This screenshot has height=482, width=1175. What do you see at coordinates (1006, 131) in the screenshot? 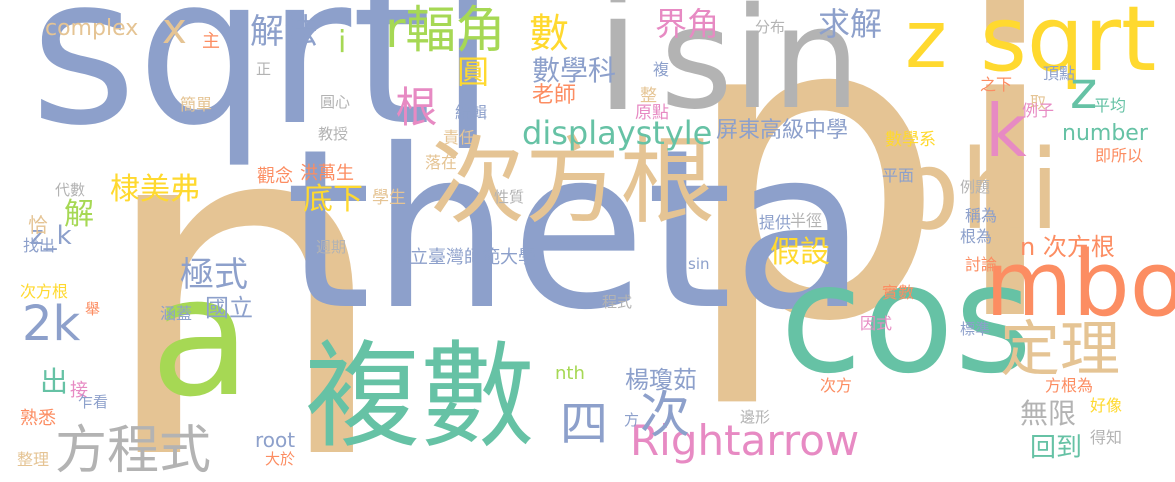
I see `cloud-word: k` at bounding box center [1006, 131].